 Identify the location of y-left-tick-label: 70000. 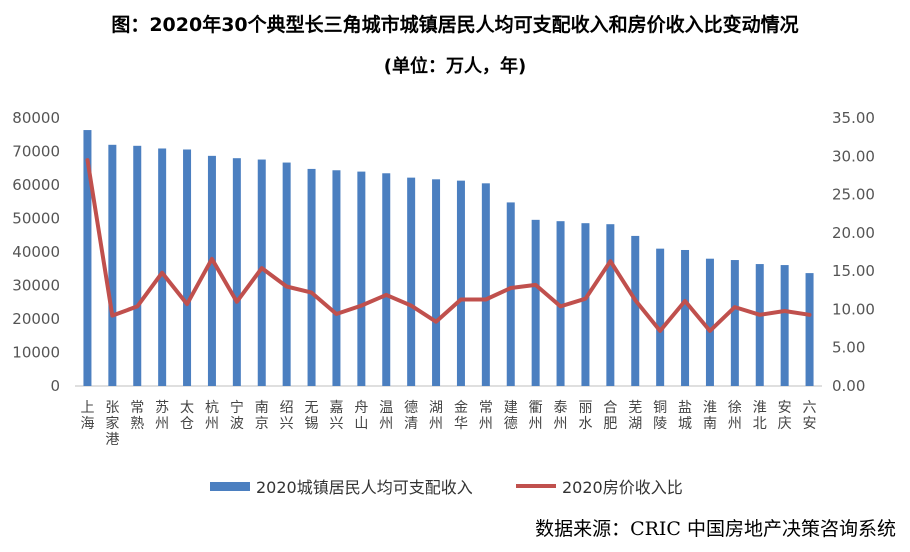
(36, 152).